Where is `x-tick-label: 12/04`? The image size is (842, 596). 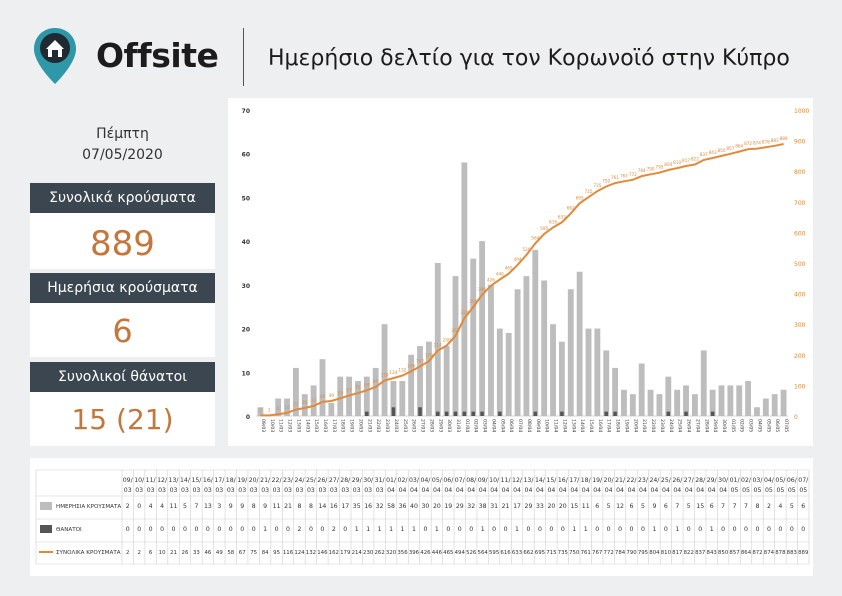
x-tick-label: 12/04 is located at coordinates (564, 425).